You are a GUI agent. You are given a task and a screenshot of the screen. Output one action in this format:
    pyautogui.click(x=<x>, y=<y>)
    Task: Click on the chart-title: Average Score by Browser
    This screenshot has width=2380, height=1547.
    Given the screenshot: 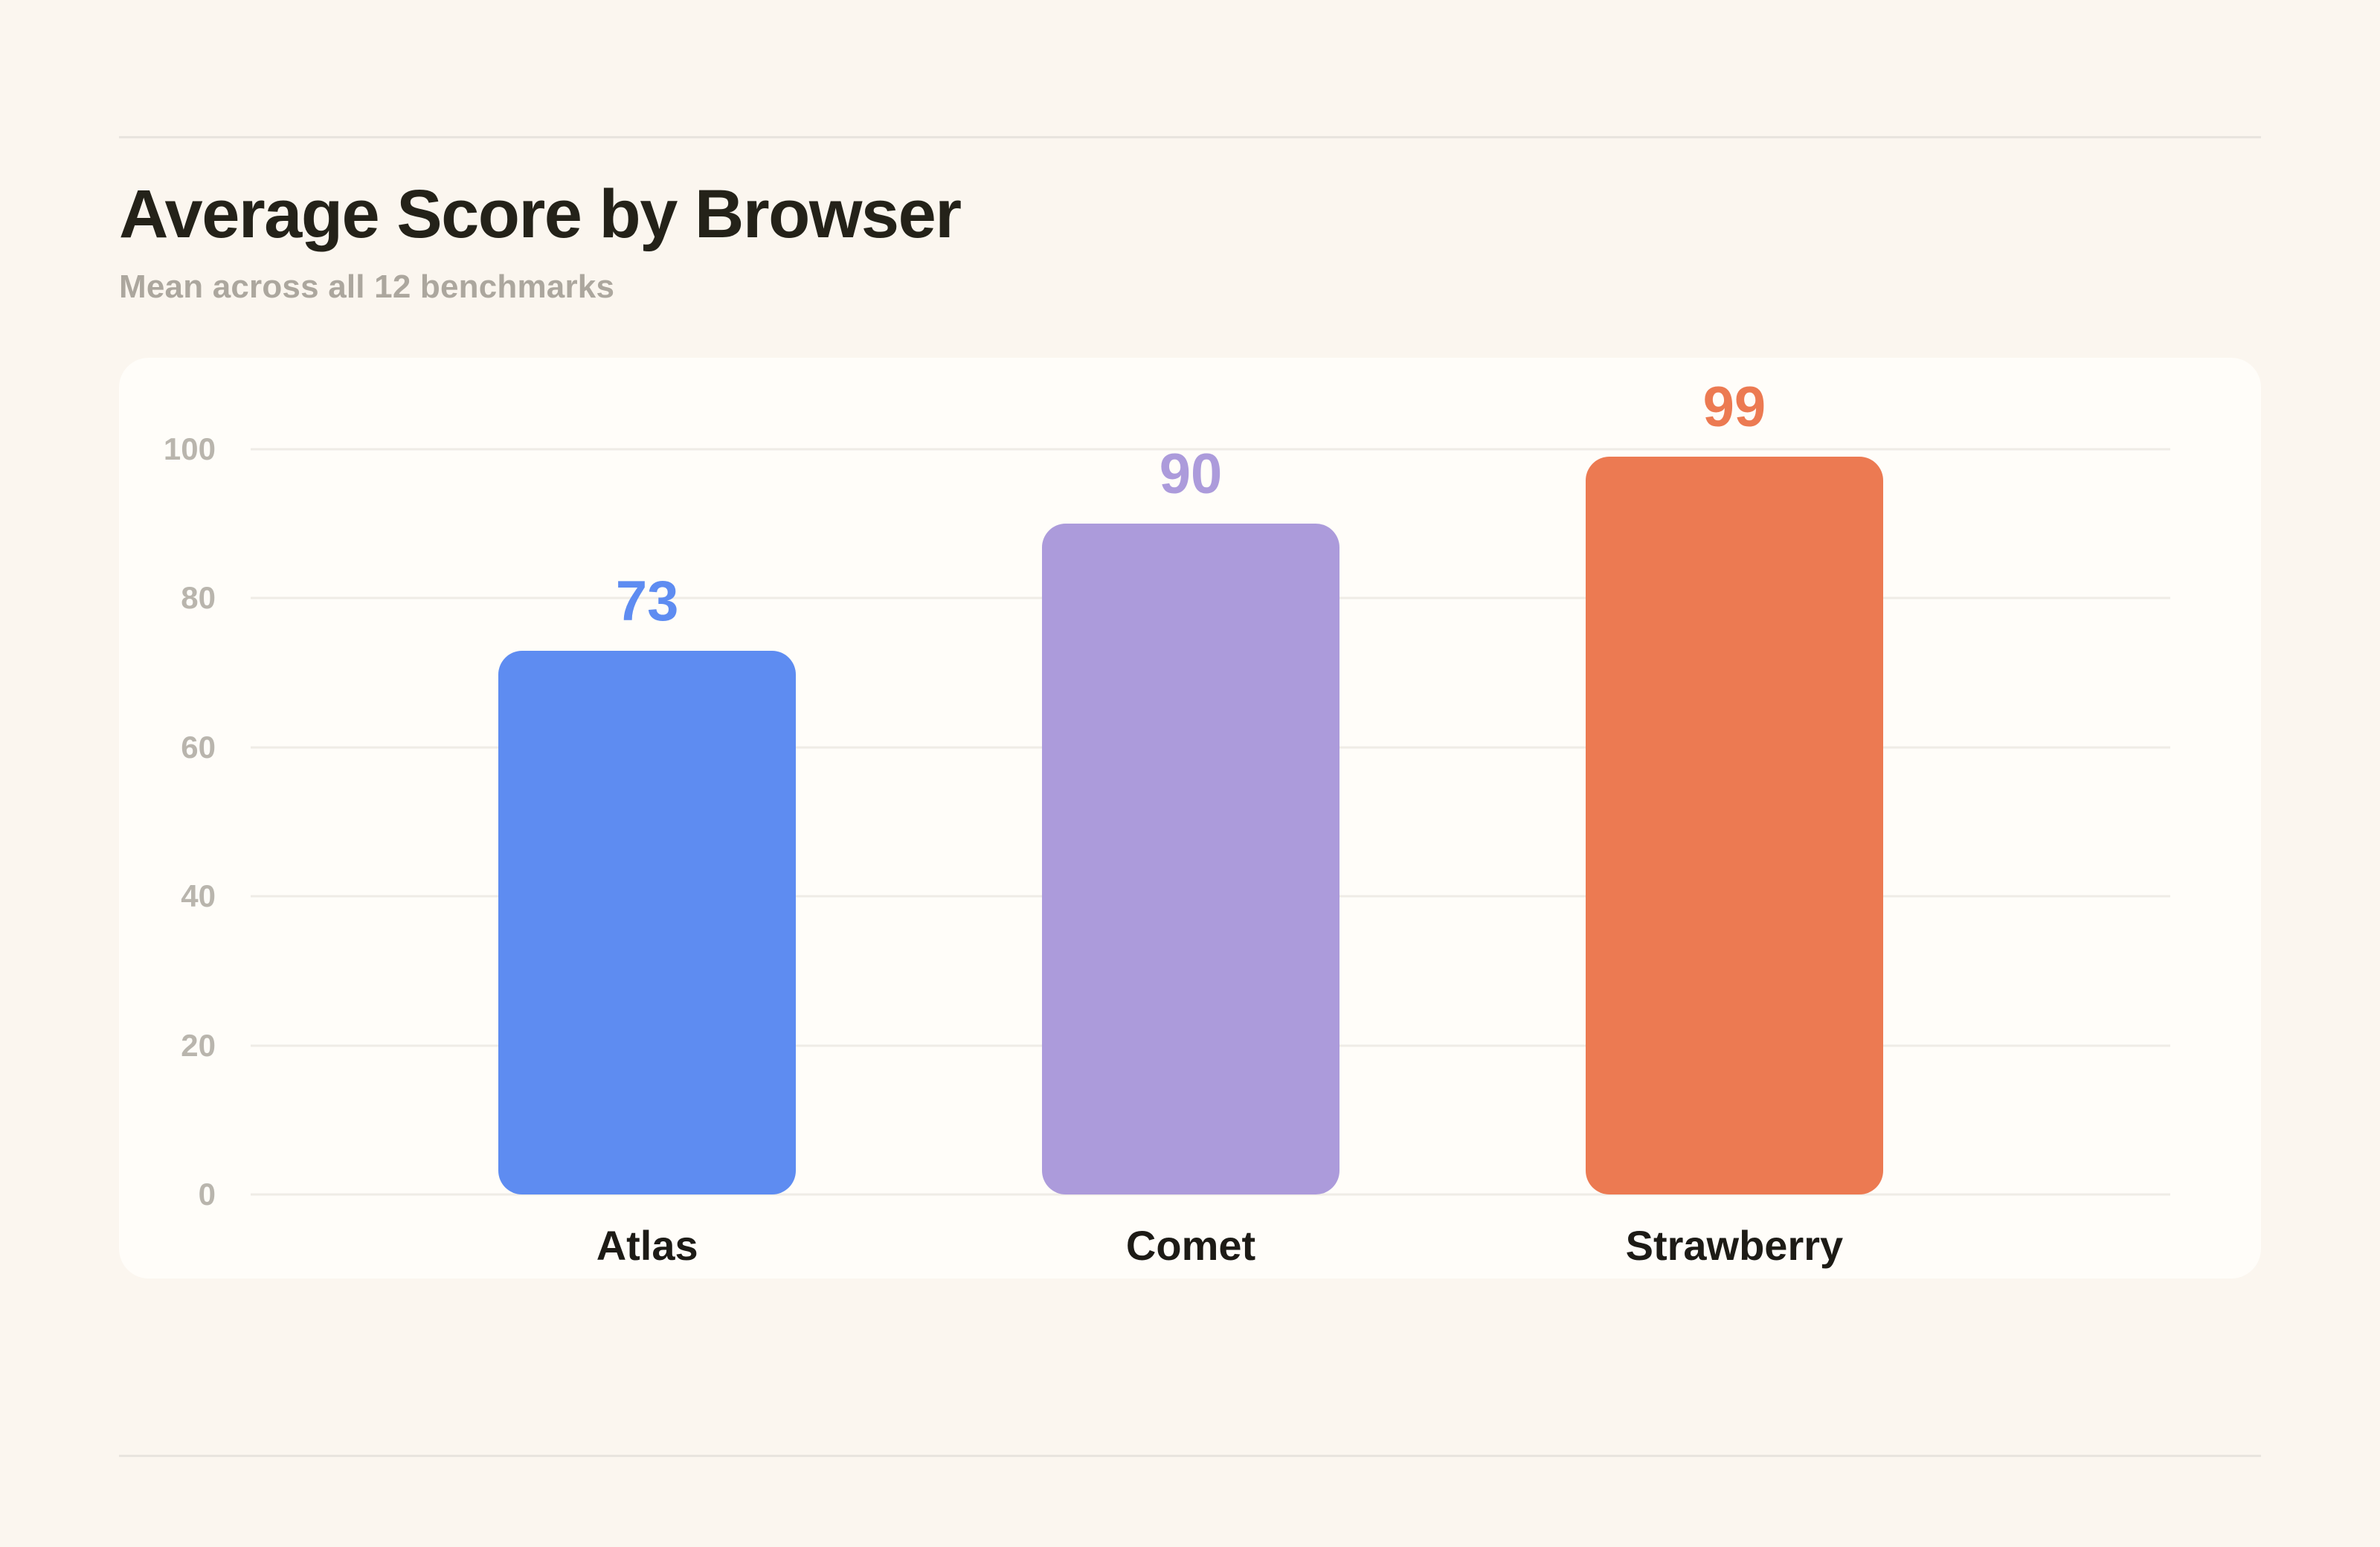 What is the action you would take?
    pyautogui.click(x=541, y=214)
    